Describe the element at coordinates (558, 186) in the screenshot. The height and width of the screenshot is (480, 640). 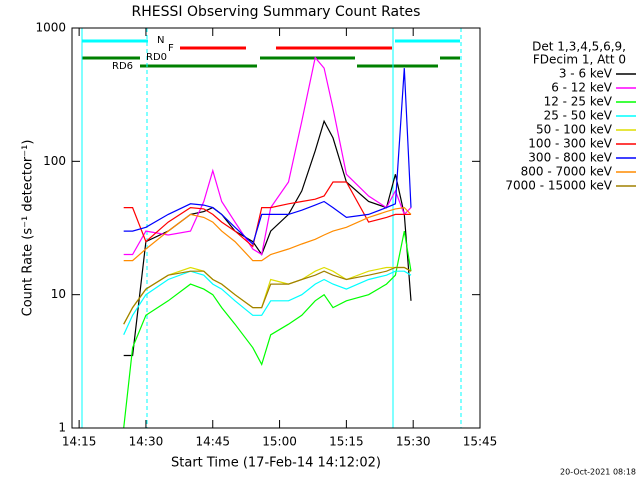
I see `legend-label: 7000 - 15000 keV` at that location.